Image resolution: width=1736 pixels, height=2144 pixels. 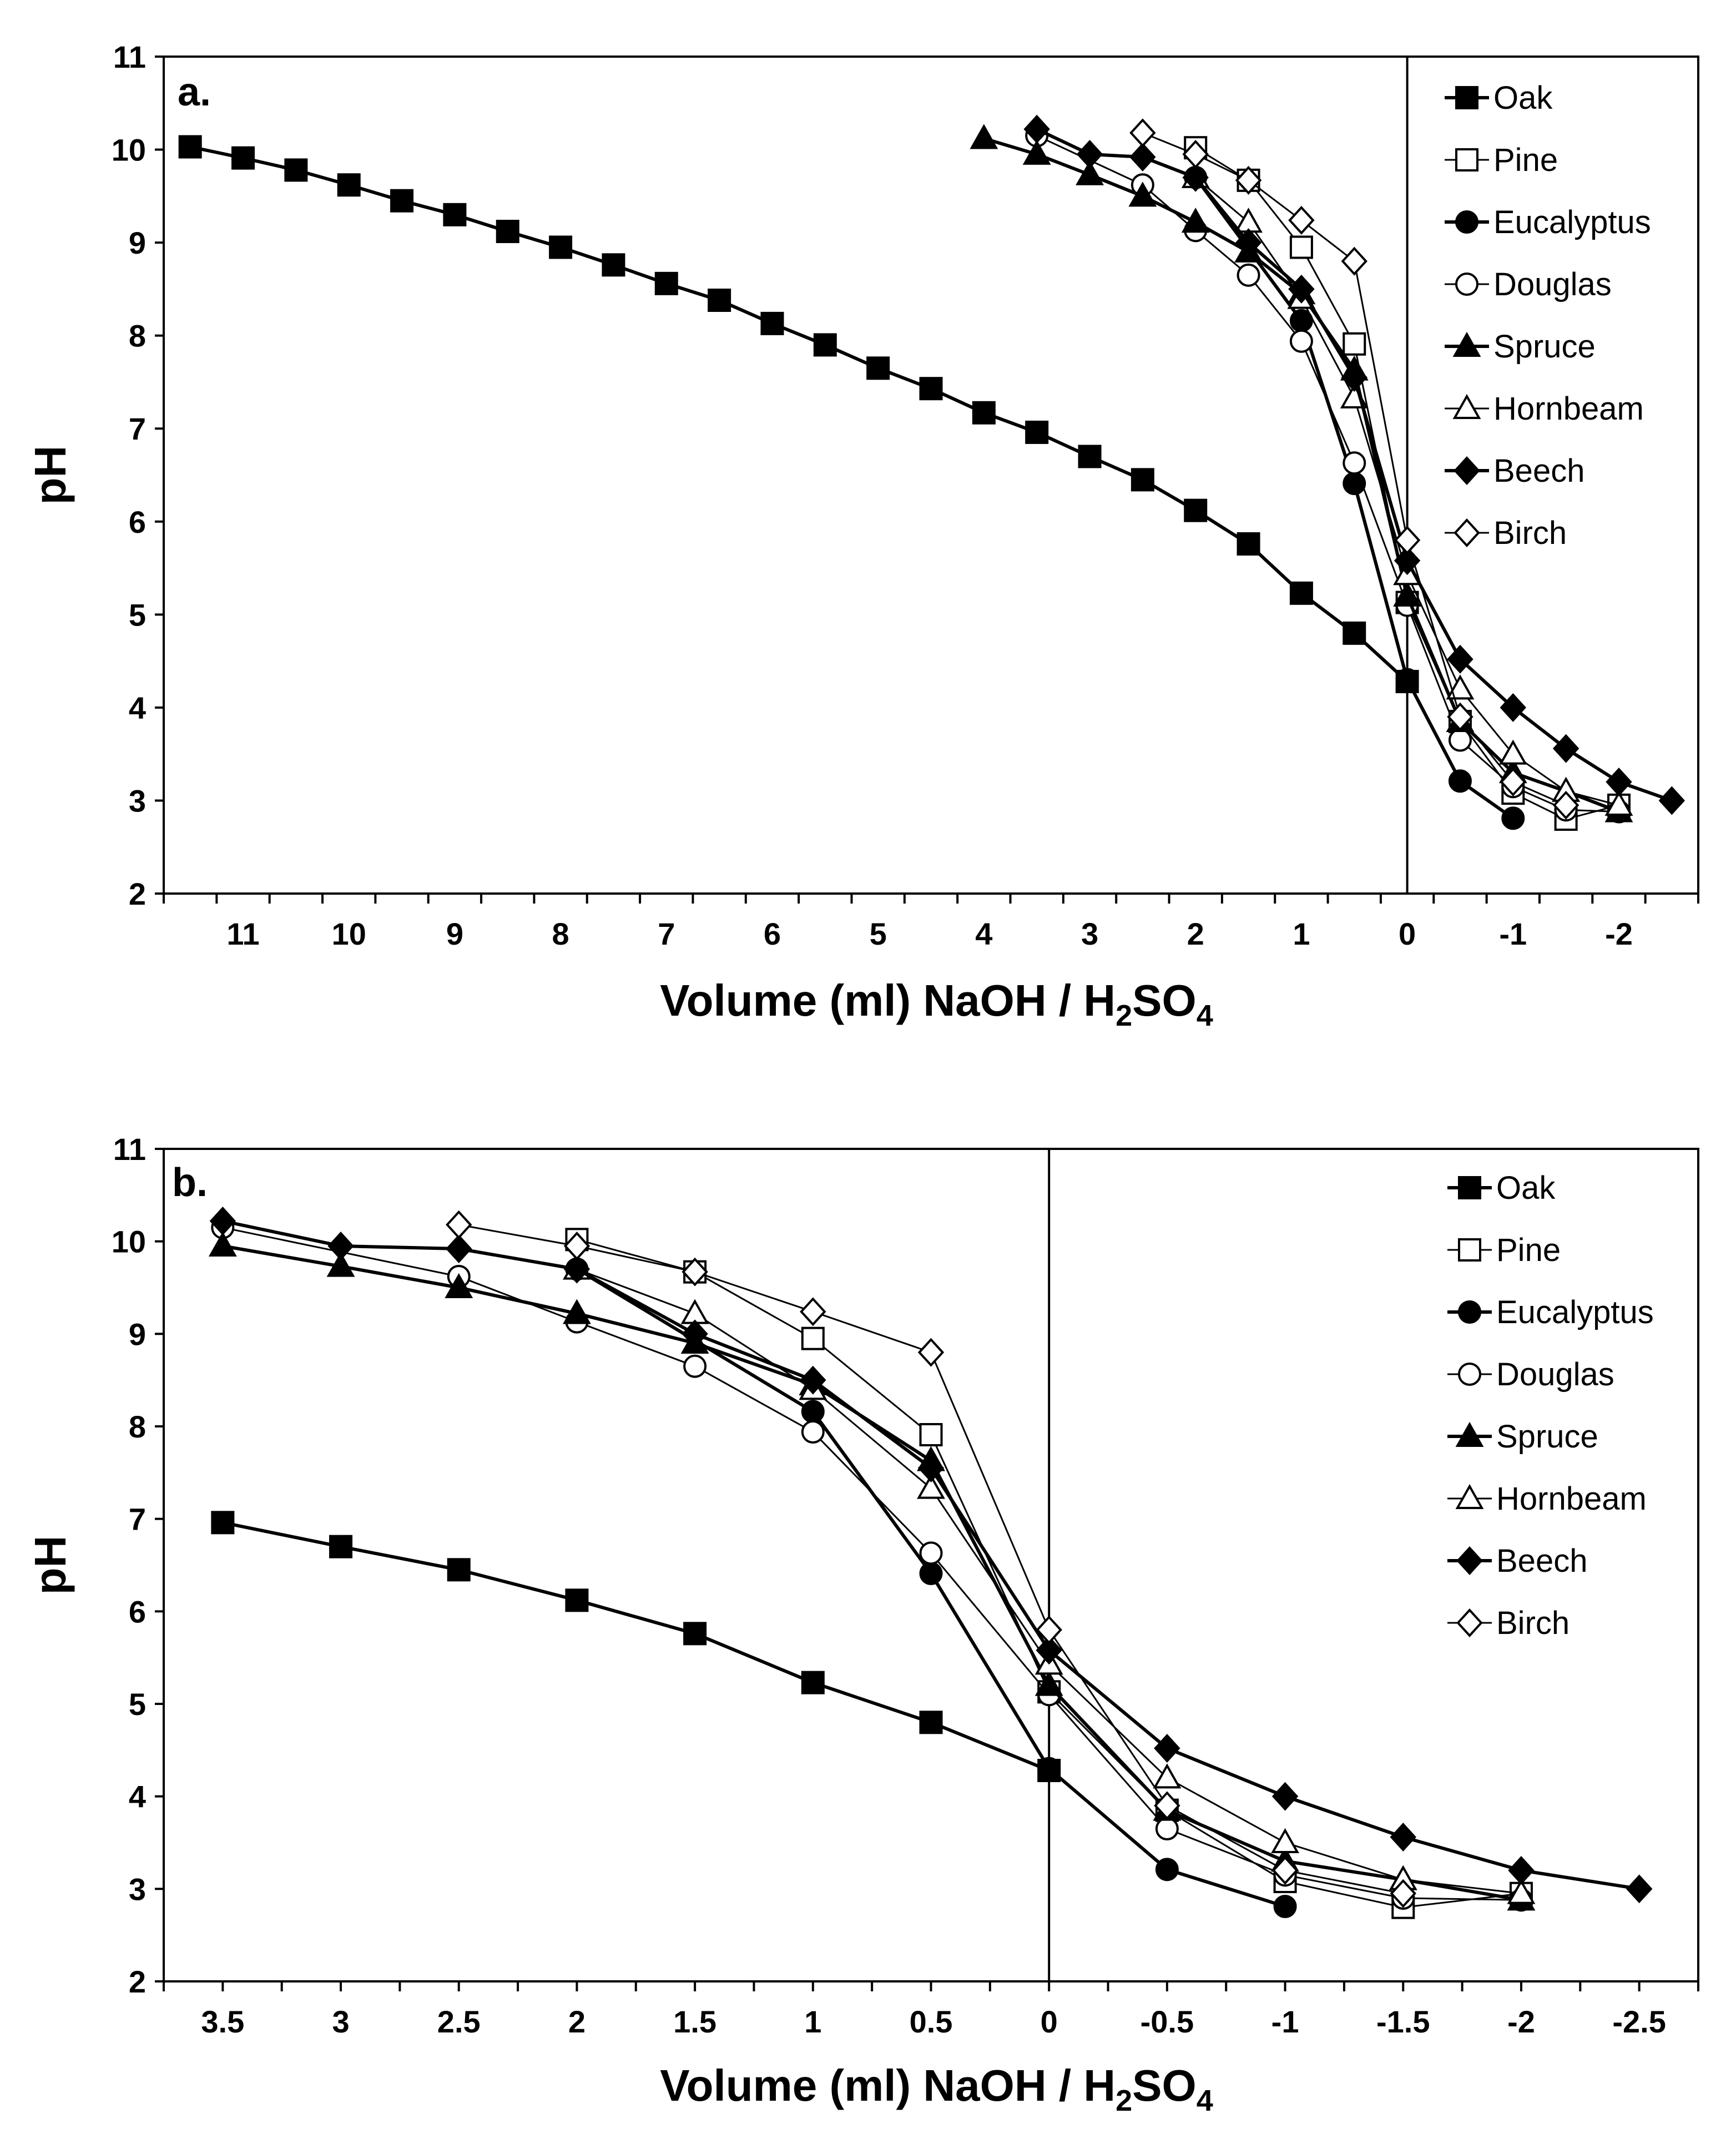 What do you see at coordinates (878, 933) in the screenshot?
I see `x-tick-label: 5` at bounding box center [878, 933].